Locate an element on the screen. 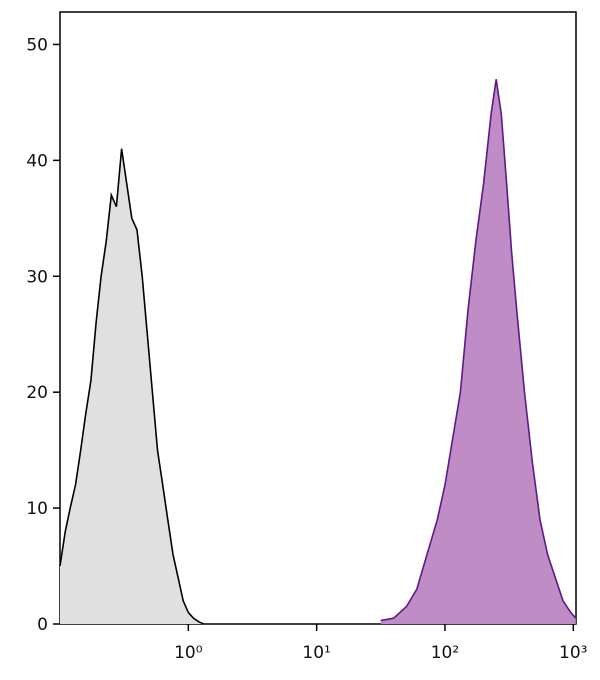 This screenshot has height=680, width=600. y-tick-label: 40 is located at coordinates (37, 161).